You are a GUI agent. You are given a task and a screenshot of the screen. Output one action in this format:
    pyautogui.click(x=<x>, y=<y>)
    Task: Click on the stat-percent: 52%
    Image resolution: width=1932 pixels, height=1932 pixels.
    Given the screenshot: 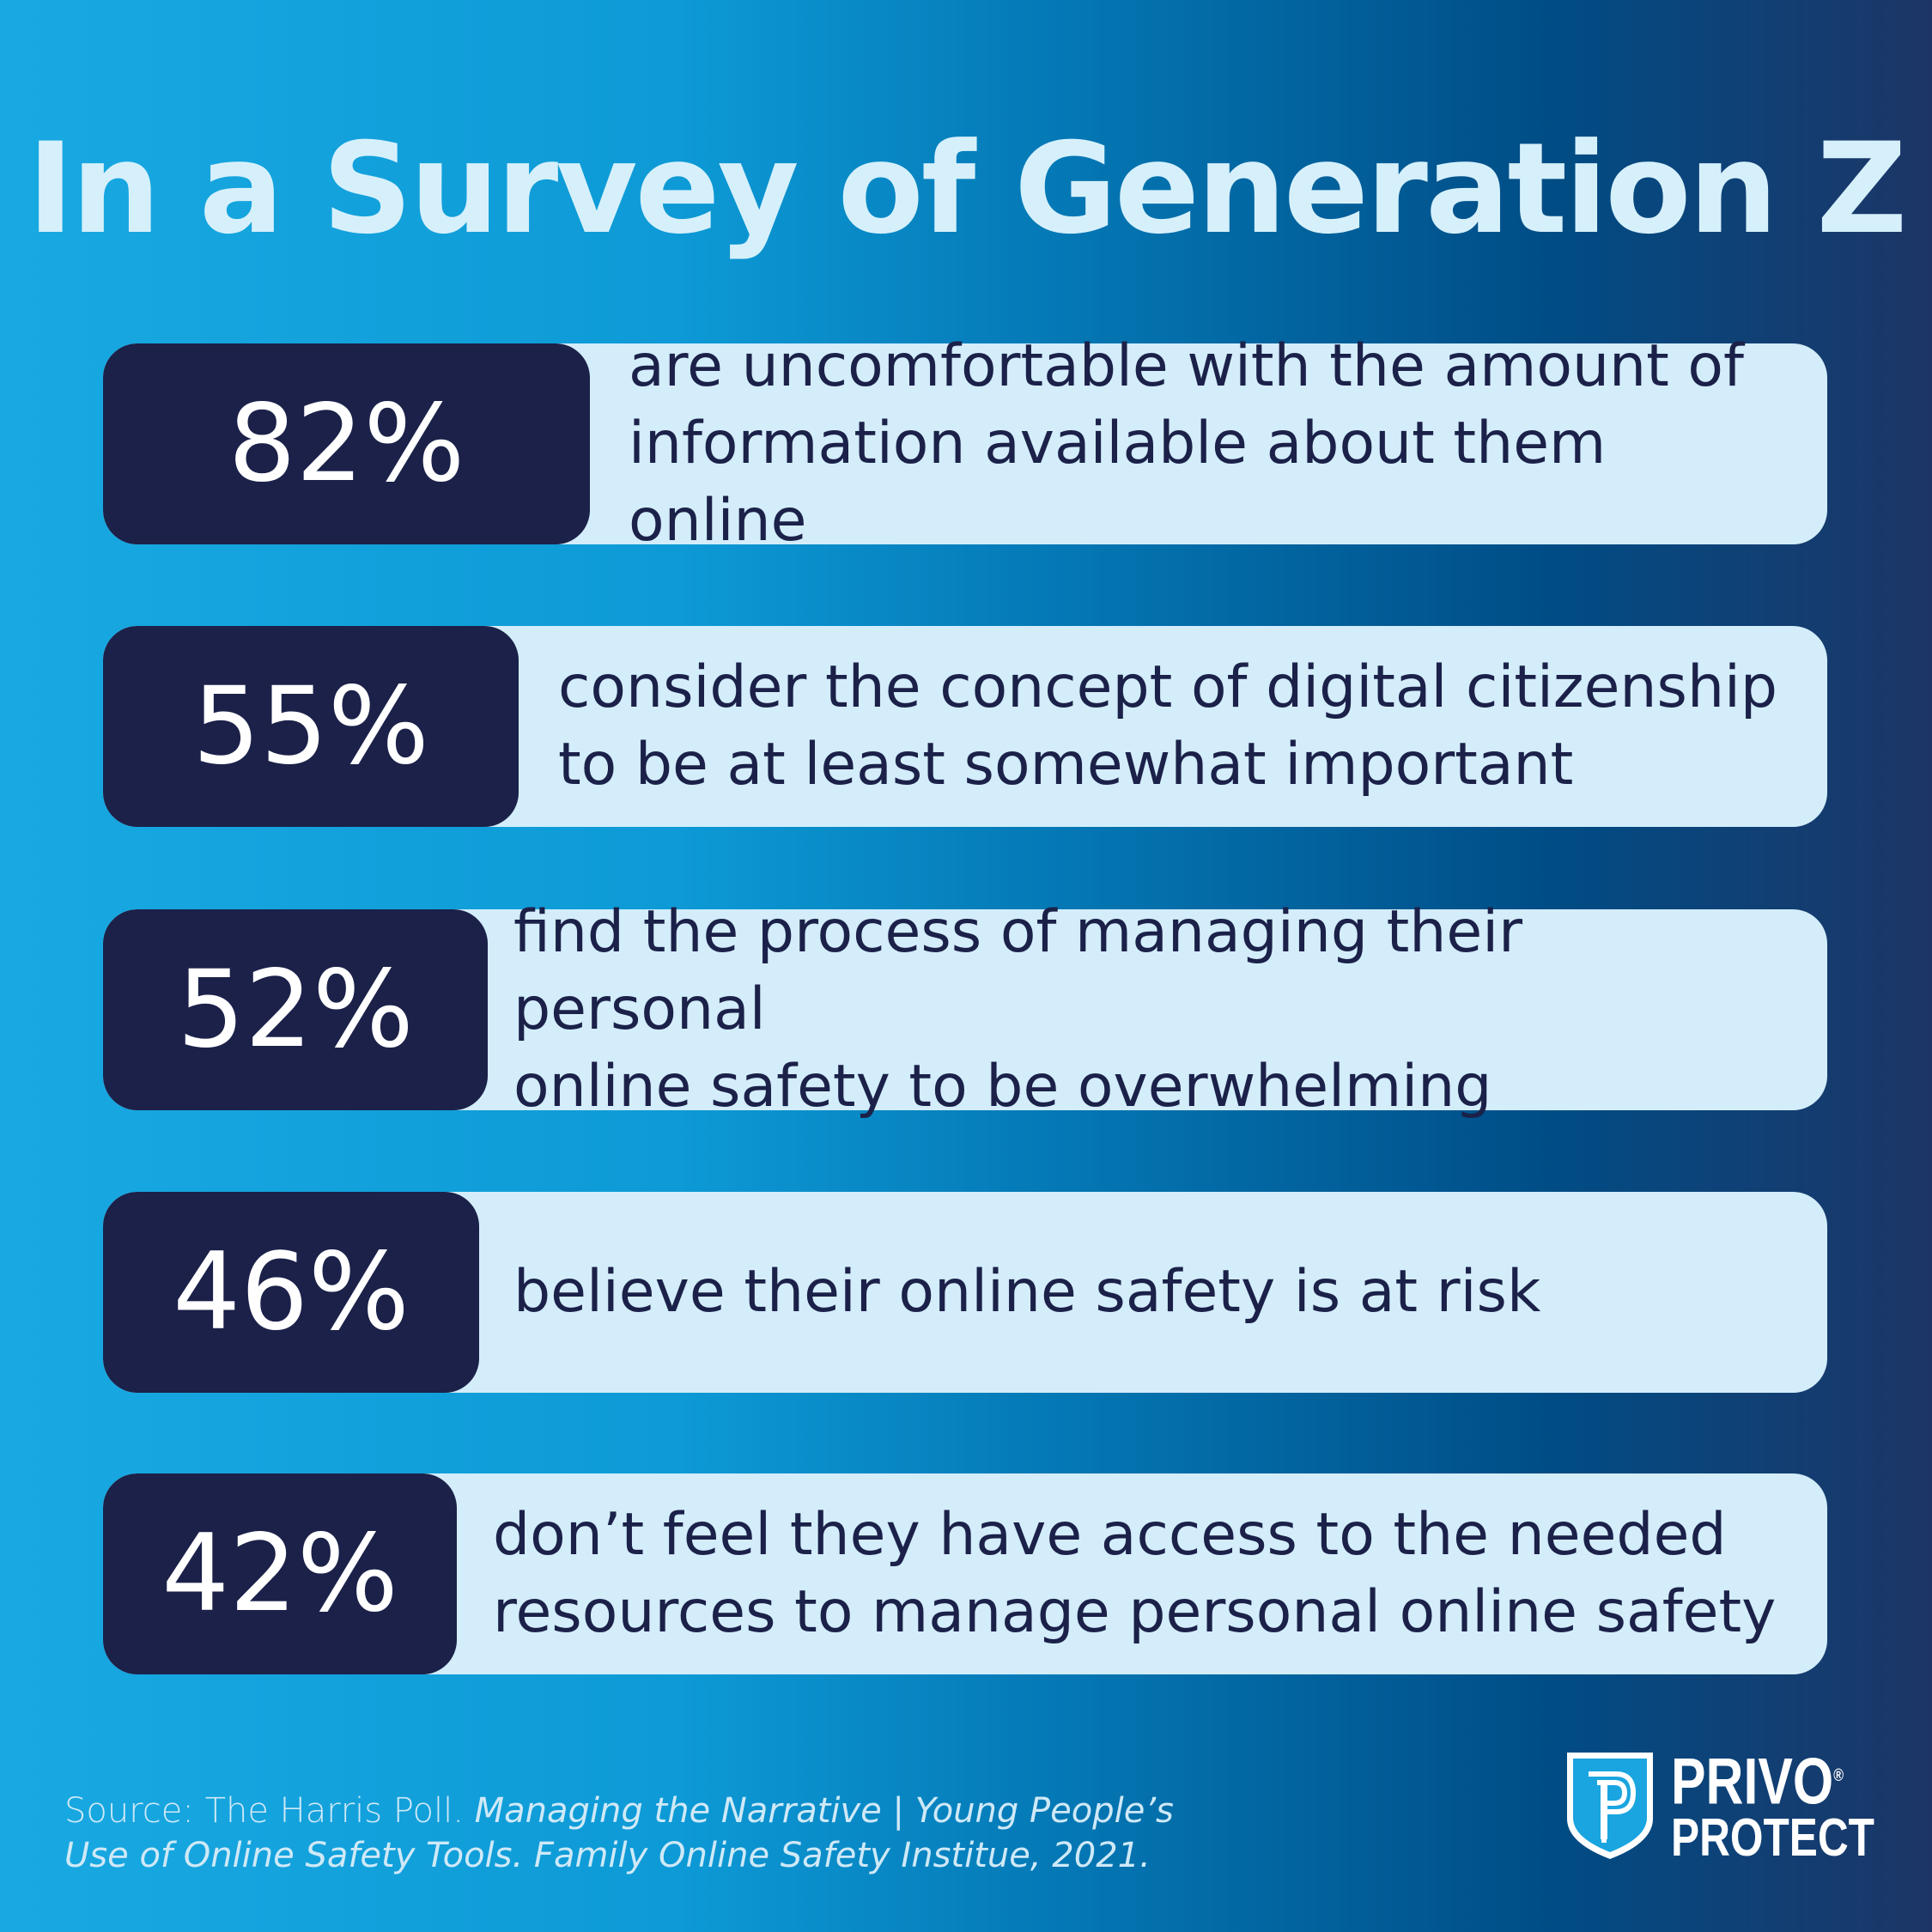 What is the action you would take?
    pyautogui.click(x=295, y=1009)
    